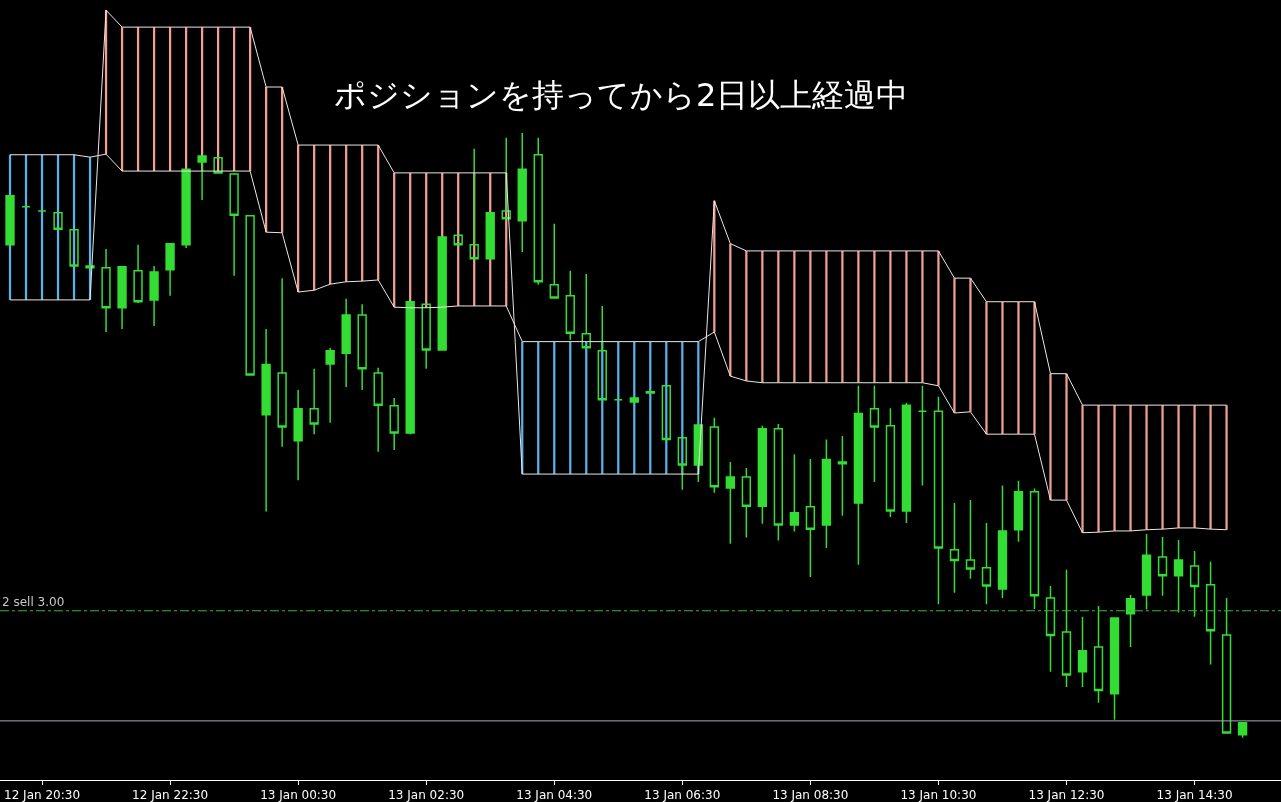 This screenshot has height=802, width=1281. I want to click on x-tick-label: 13 Jan 10:30, so click(938, 795).